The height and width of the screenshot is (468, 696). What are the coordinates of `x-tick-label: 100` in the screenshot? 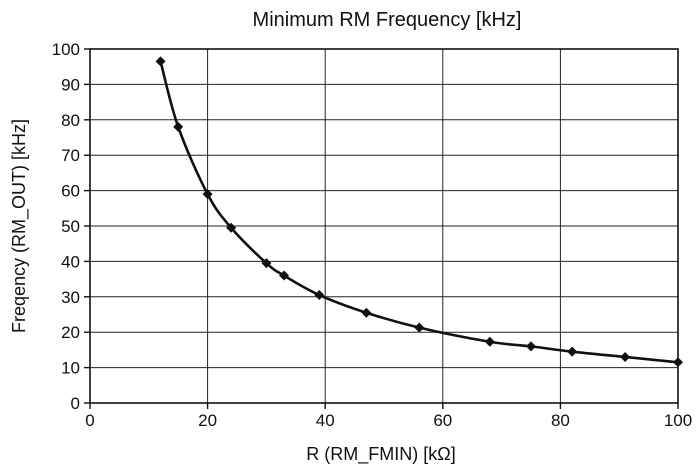 It's located at (678, 420).